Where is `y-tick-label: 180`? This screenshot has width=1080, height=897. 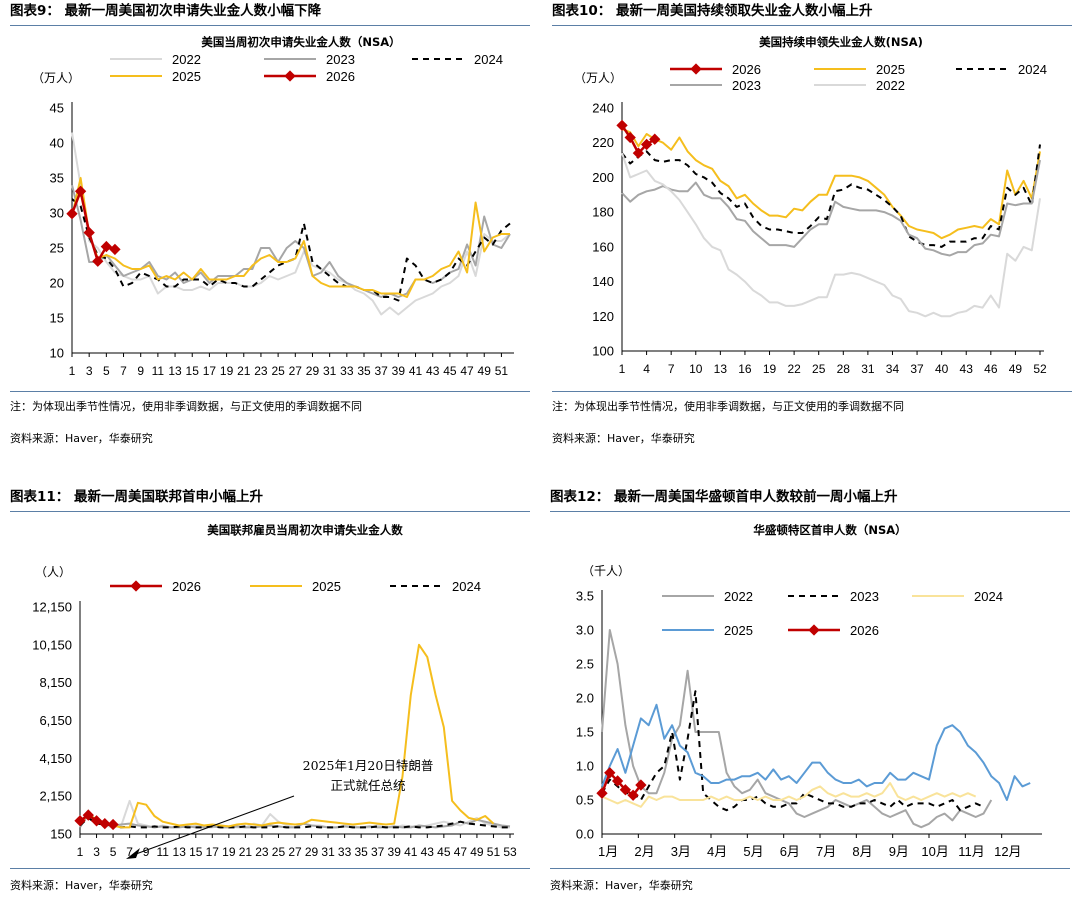
y-tick-label: 180 is located at coordinates (603, 212).